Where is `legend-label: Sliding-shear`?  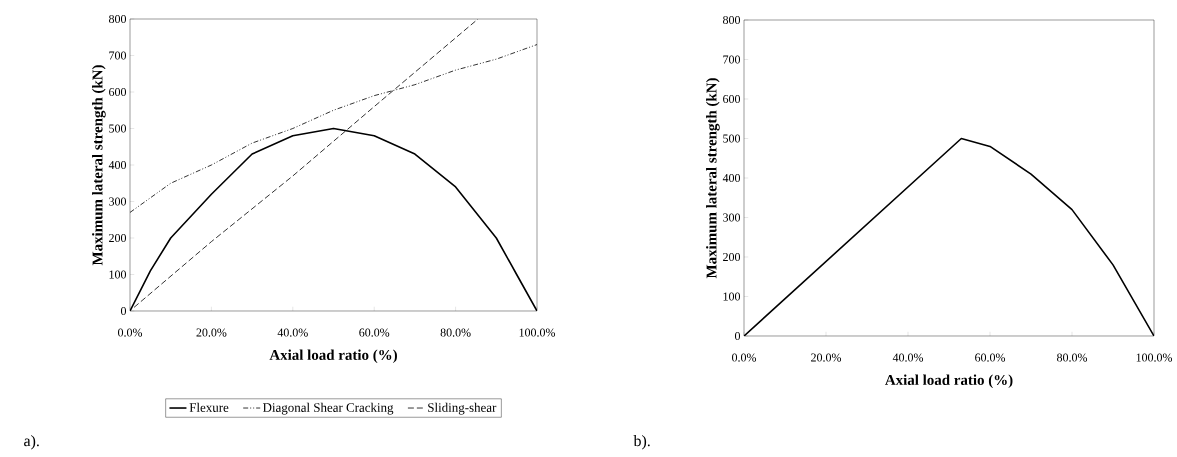
legend-label: Sliding-shear is located at coordinates (462, 408).